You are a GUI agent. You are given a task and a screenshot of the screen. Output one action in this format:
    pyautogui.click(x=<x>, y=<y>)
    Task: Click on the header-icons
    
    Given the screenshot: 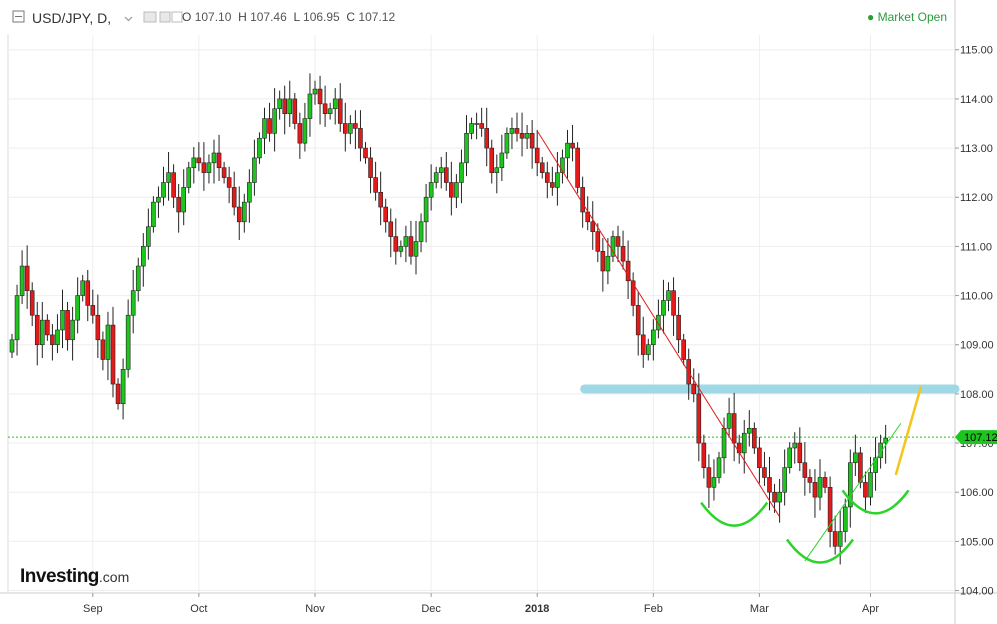 What is the action you would take?
    pyautogui.click(x=97, y=16)
    